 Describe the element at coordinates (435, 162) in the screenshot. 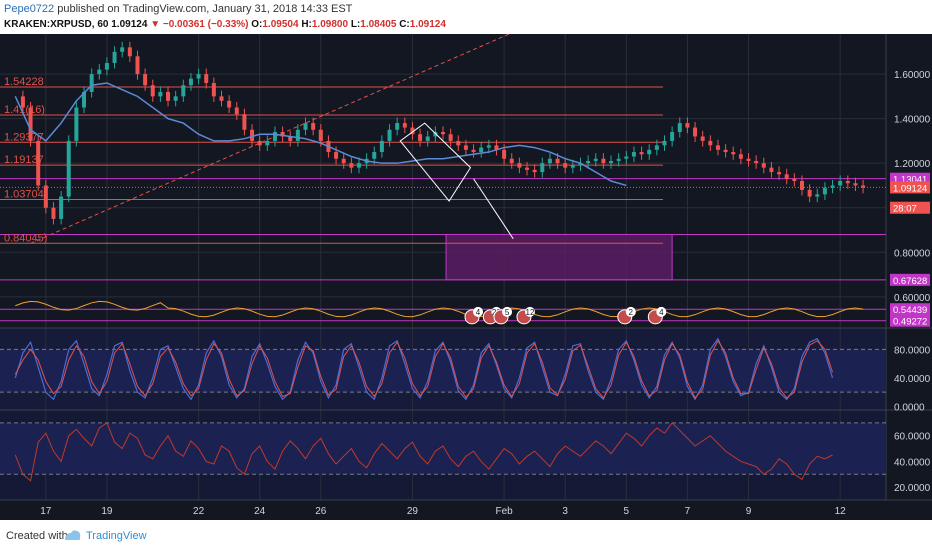

I see `descending-channel` at that location.